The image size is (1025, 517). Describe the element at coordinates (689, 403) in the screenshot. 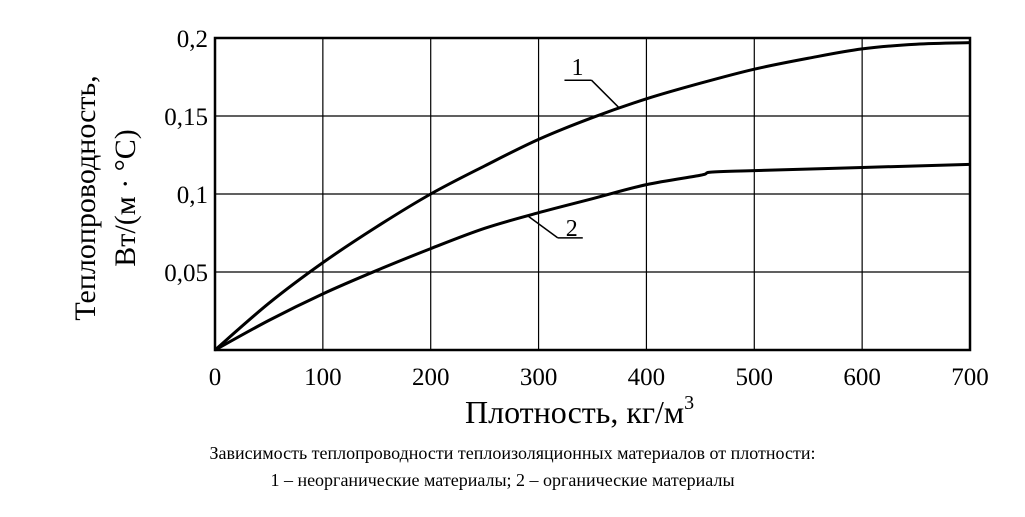

I see `x-axis-label-superscript: 3` at that location.